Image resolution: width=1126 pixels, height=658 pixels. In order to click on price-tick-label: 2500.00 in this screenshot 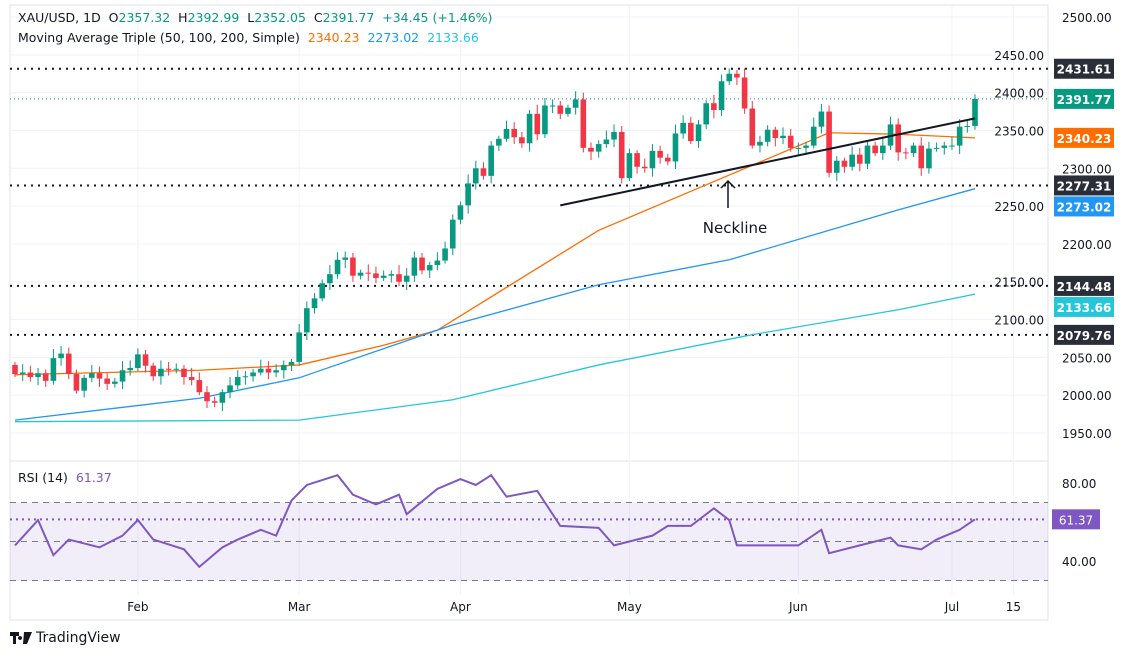, I will do `click(1087, 18)`.